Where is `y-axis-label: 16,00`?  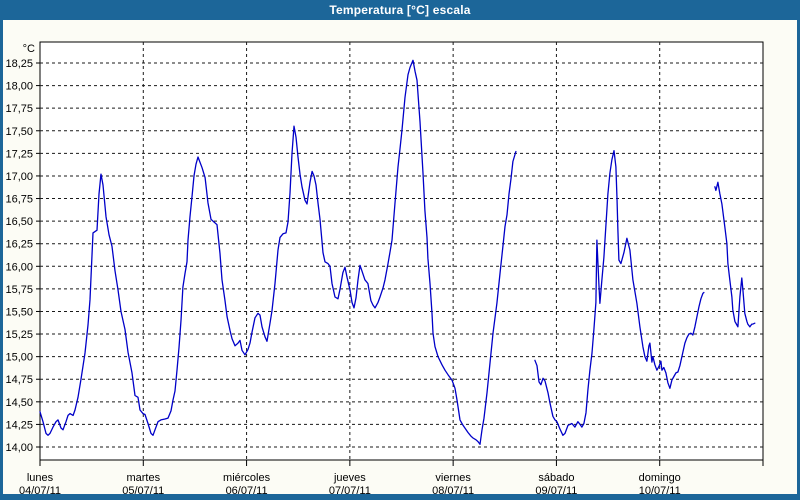
y-axis-label: 16,00 is located at coordinates (19, 267).